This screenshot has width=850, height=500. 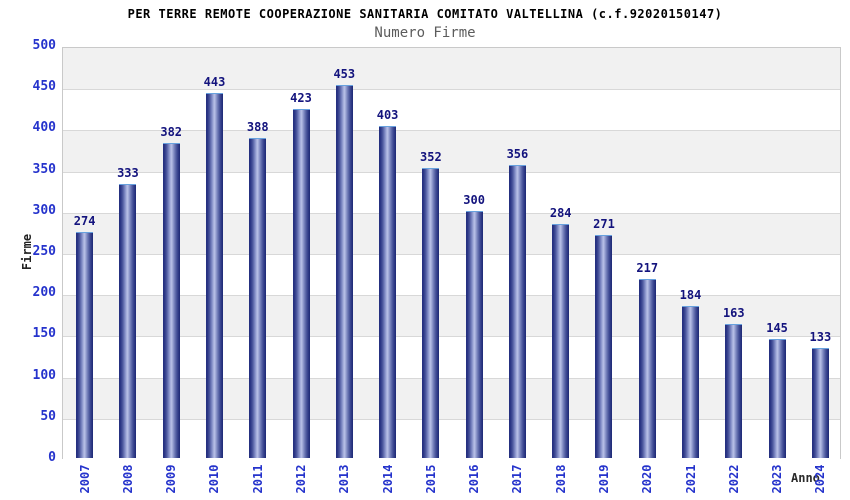 What do you see at coordinates (430, 479) in the screenshot?
I see `x-tick-label: 2015` at bounding box center [430, 479].